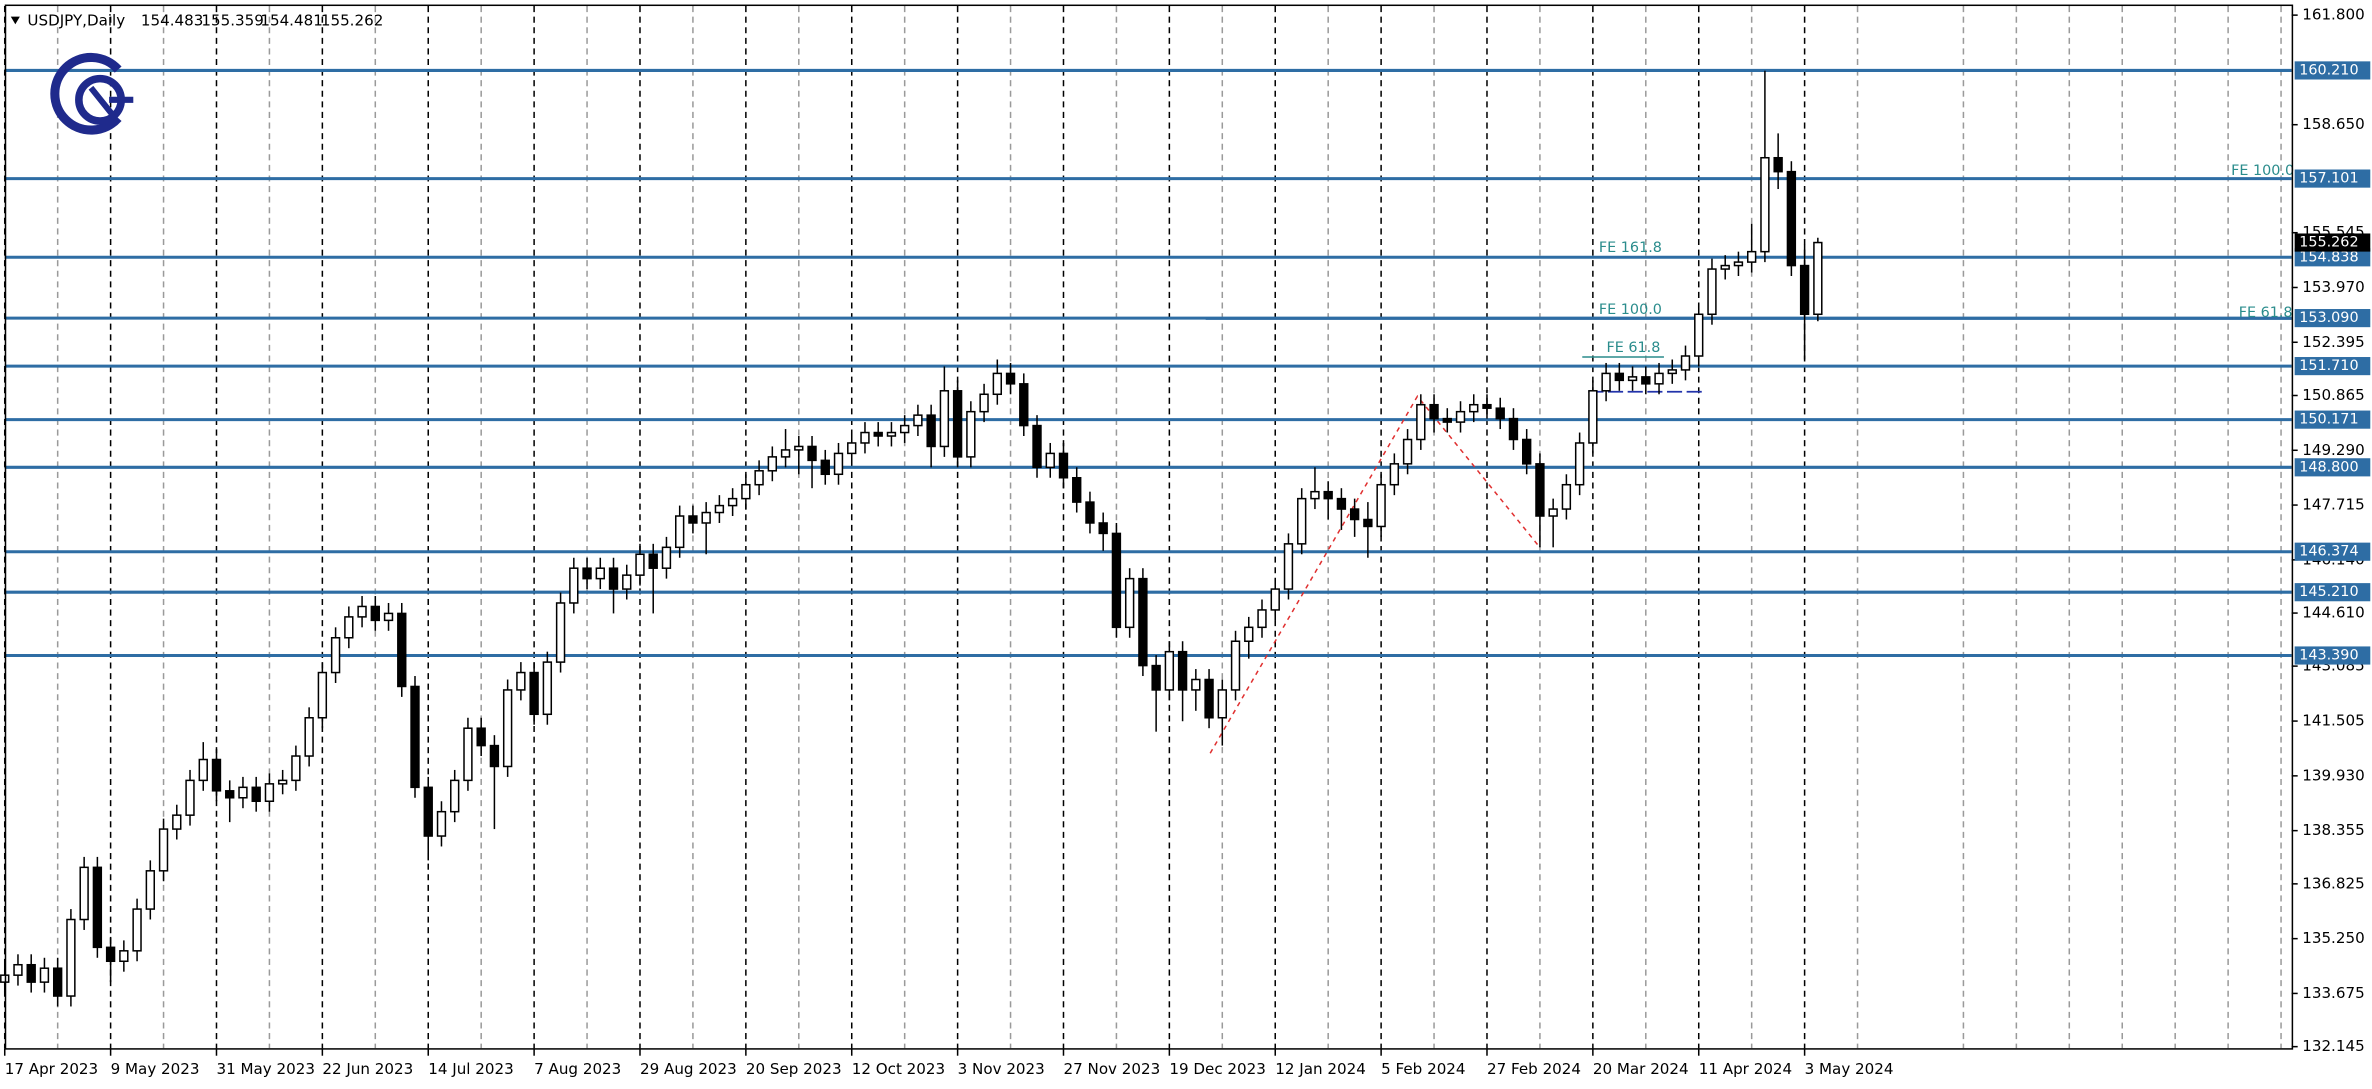 The width and height of the screenshot is (2372, 1089). Describe the element at coordinates (471, 1069) in the screenshot. I see `x-tick-label: 14 Jul 2023` at that location.